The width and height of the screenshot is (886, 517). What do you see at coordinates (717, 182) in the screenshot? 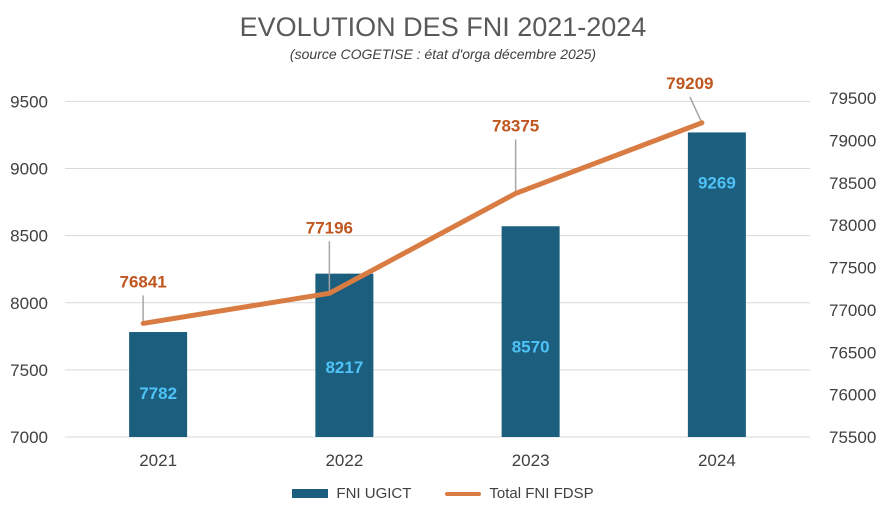
I see `data-label-fni-ugict: 9269` at bounding box center [717, 182].